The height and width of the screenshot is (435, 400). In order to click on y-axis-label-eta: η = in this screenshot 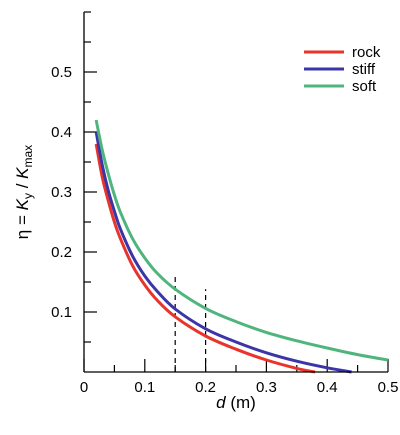, I will do `click(22, 224)`.